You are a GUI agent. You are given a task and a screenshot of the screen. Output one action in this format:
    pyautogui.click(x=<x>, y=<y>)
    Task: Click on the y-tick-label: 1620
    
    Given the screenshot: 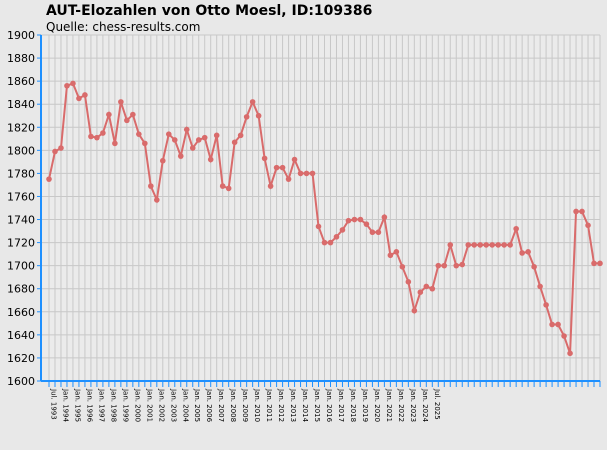 What is the action you would take?
    pyautogui.click(x=21, y=358)
    